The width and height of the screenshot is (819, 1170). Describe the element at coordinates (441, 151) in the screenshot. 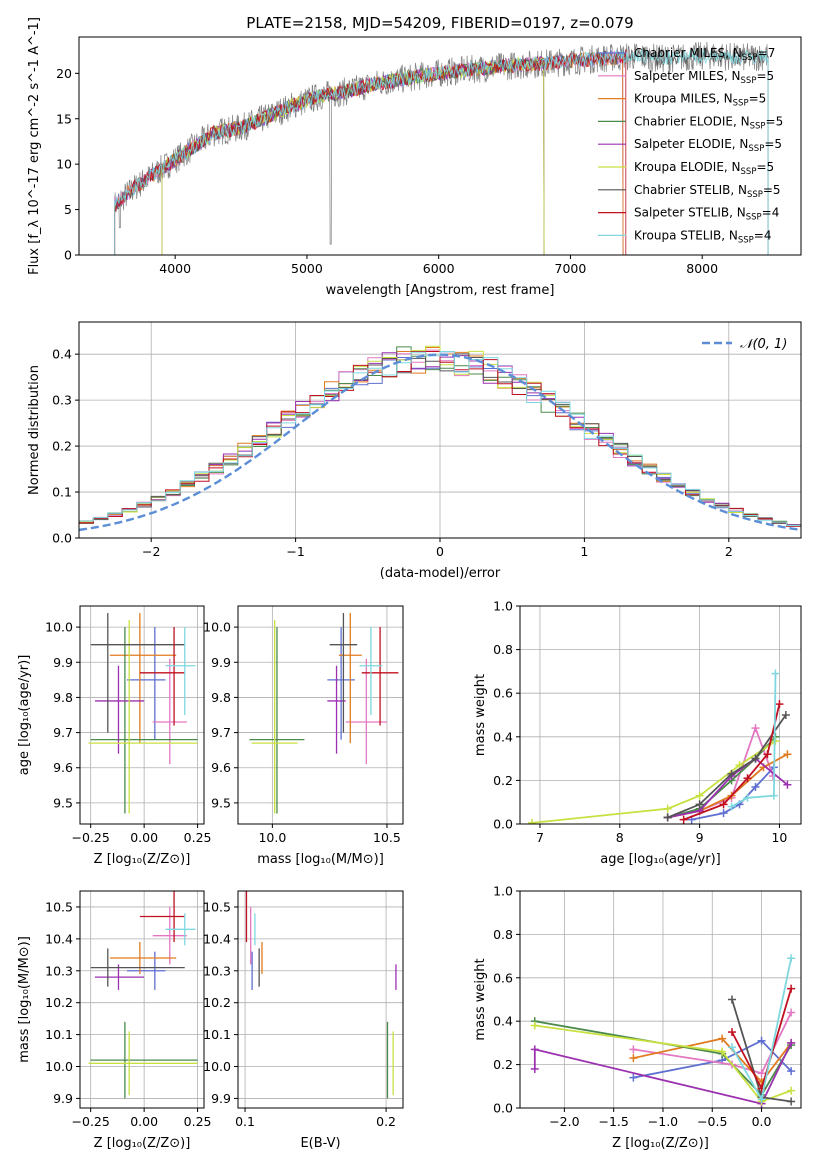

I see `model-spectrum-kroupa-stelib` at that location.